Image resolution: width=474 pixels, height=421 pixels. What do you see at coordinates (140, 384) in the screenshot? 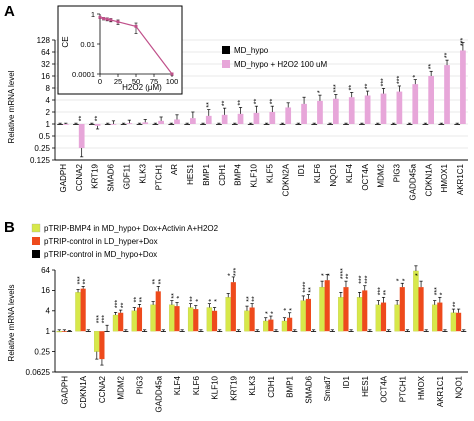
I see `panel-b-xtick-pig3: PIG3` at bounding box center [140, 384].